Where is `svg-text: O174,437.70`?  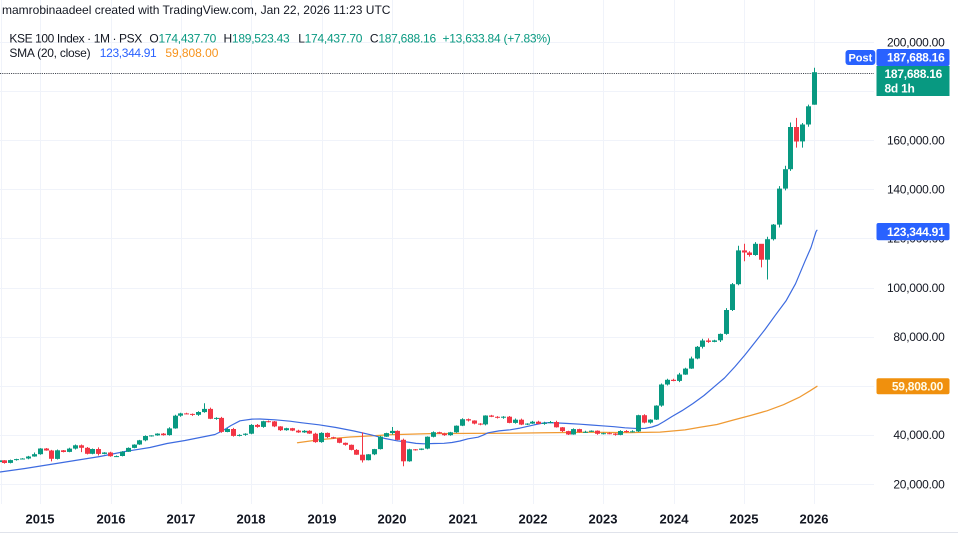 svg-text: O174,437.70 is located at coordinates (182, 38).